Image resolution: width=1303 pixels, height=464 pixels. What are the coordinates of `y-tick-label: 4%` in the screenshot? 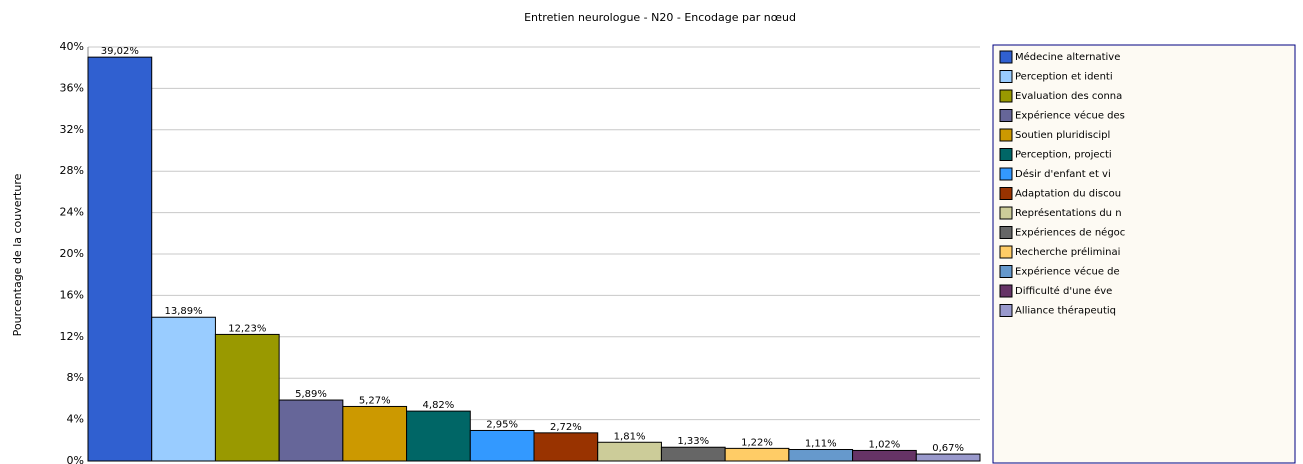 It's located at (75, 419).